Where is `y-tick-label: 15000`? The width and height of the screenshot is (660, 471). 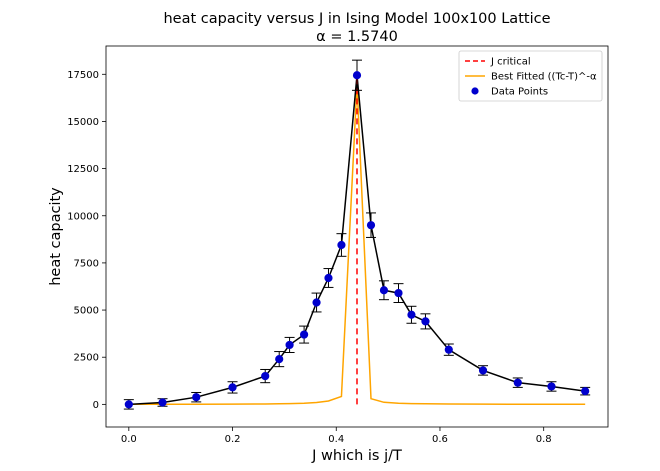
y-tick-label: 15000 is located at coordinates (83, 122).